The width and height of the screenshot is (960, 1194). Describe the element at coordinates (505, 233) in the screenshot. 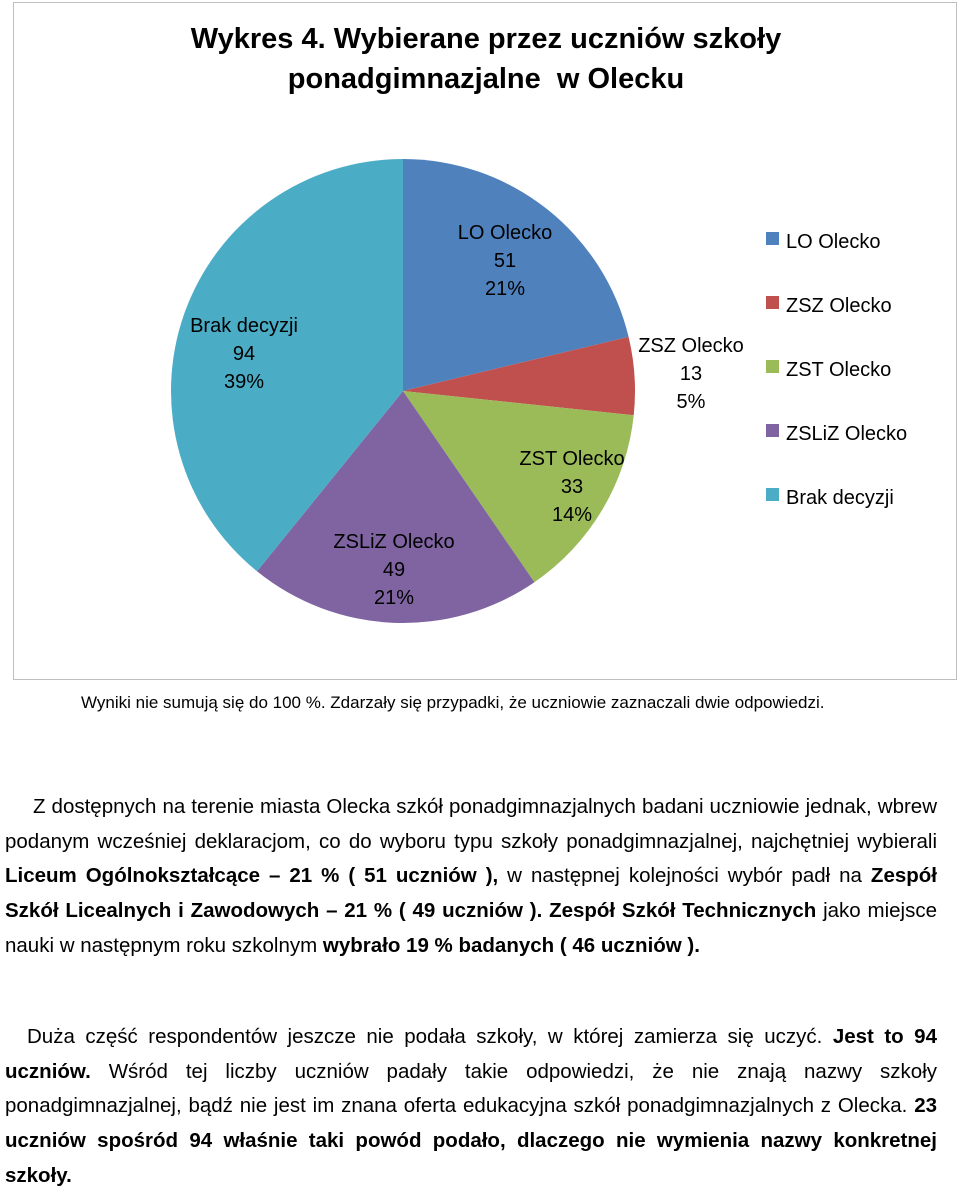

I see `slice-label-name: LO Olecko` at that location.